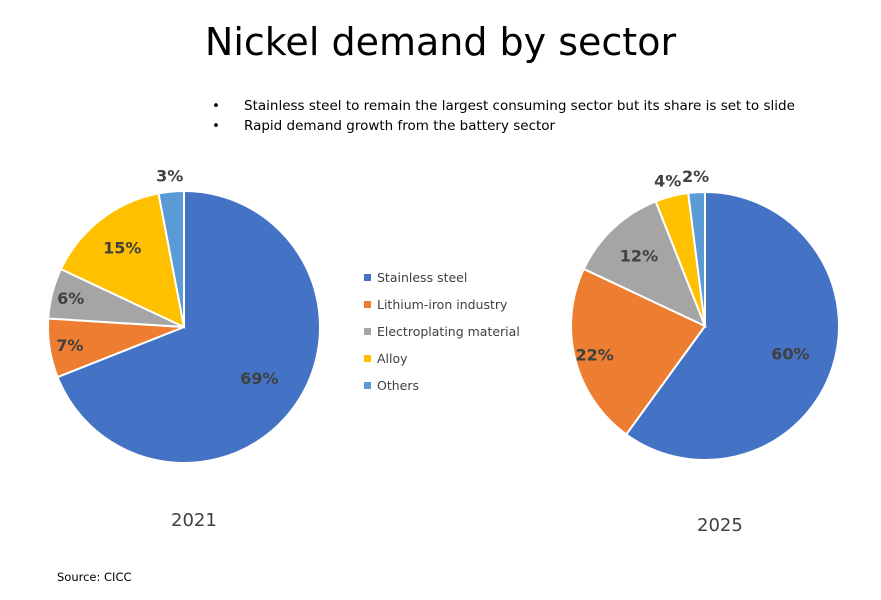  I want to click on data-label: 3%, so click(169, 175).